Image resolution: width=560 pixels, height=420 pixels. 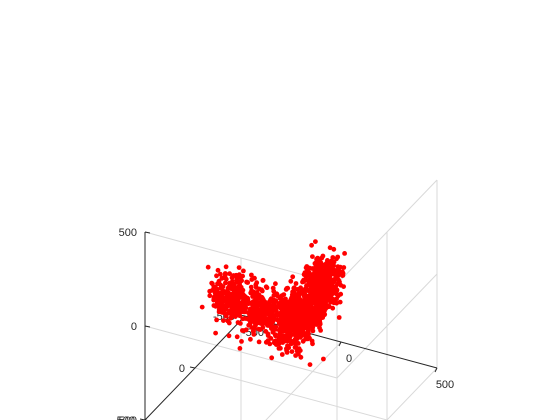 What do you see at coordinates (340, 344) in the screenshot?
I see `x-tick` at bounding box center [340, 344].